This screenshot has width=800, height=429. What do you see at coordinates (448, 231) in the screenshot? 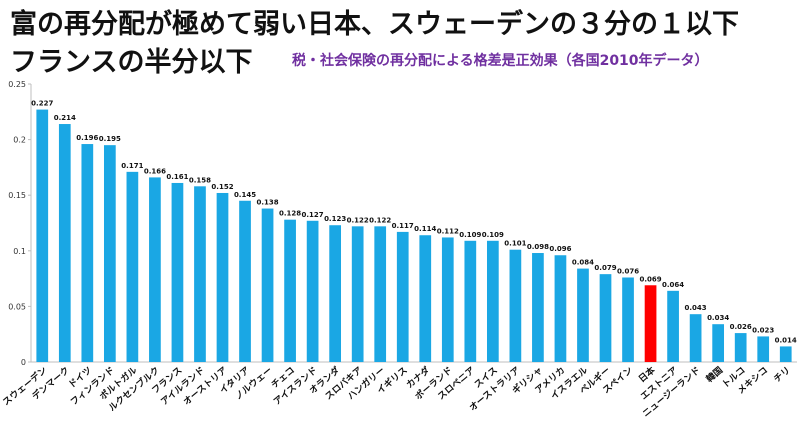
I see `data-label: 0.112` at bounding box center [448, 231].